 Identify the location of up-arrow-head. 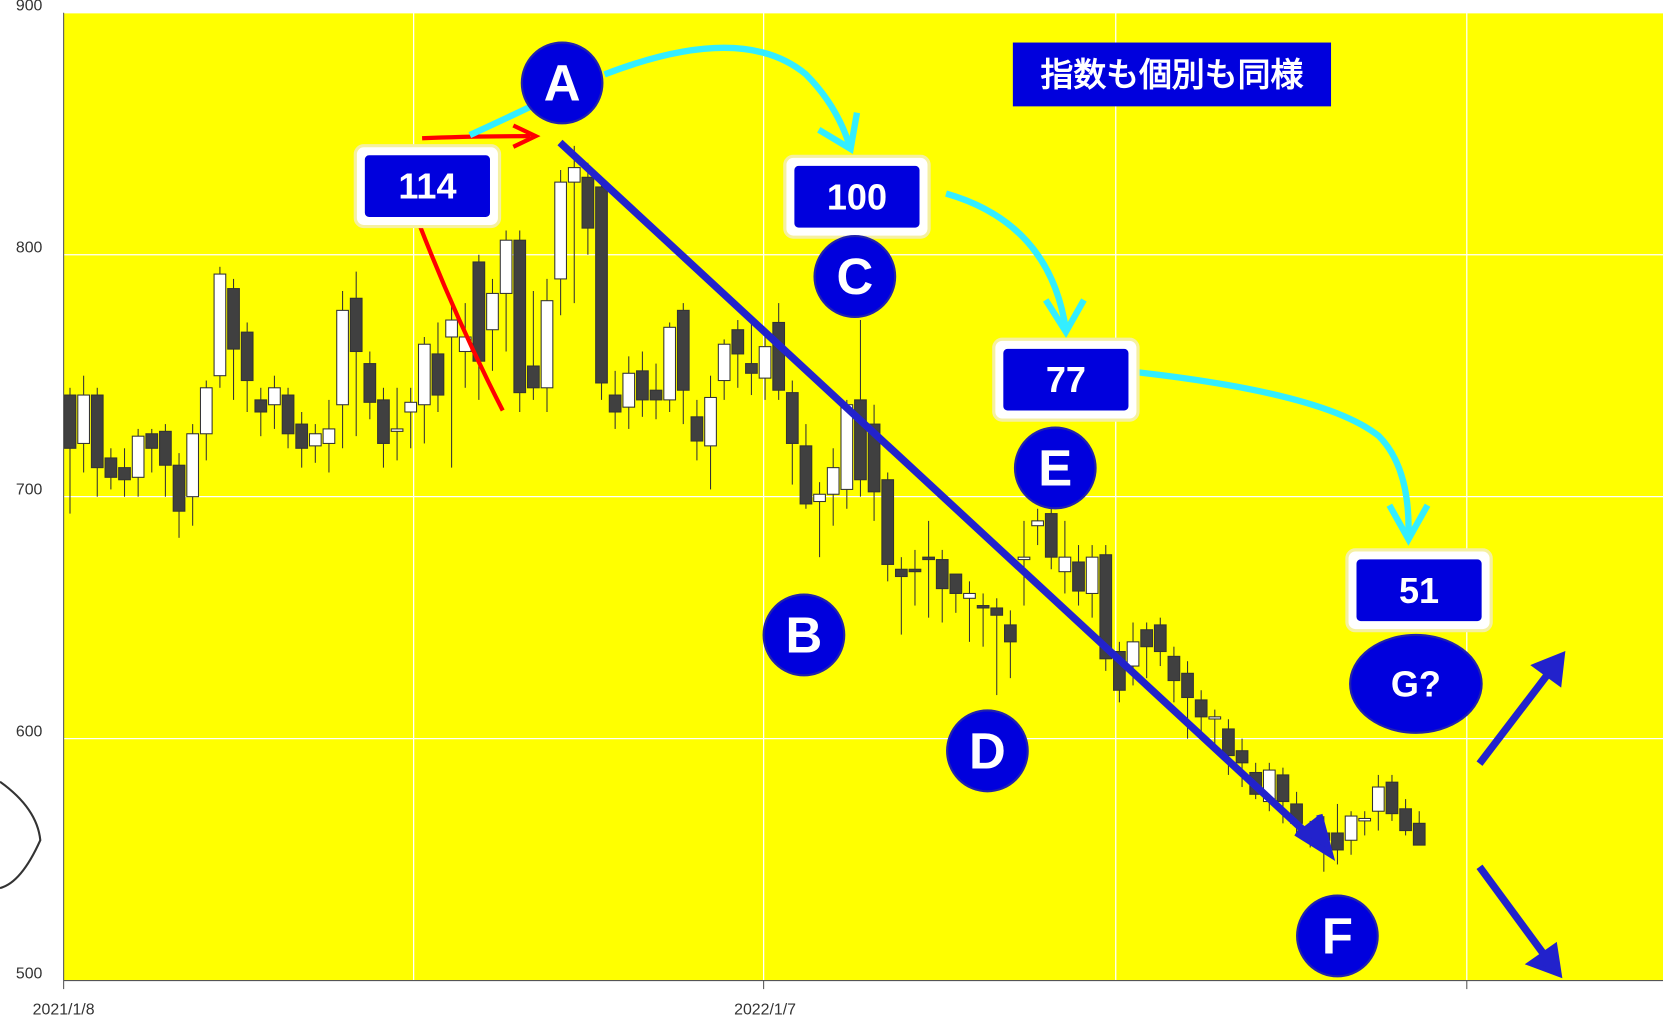
(1548, 669).